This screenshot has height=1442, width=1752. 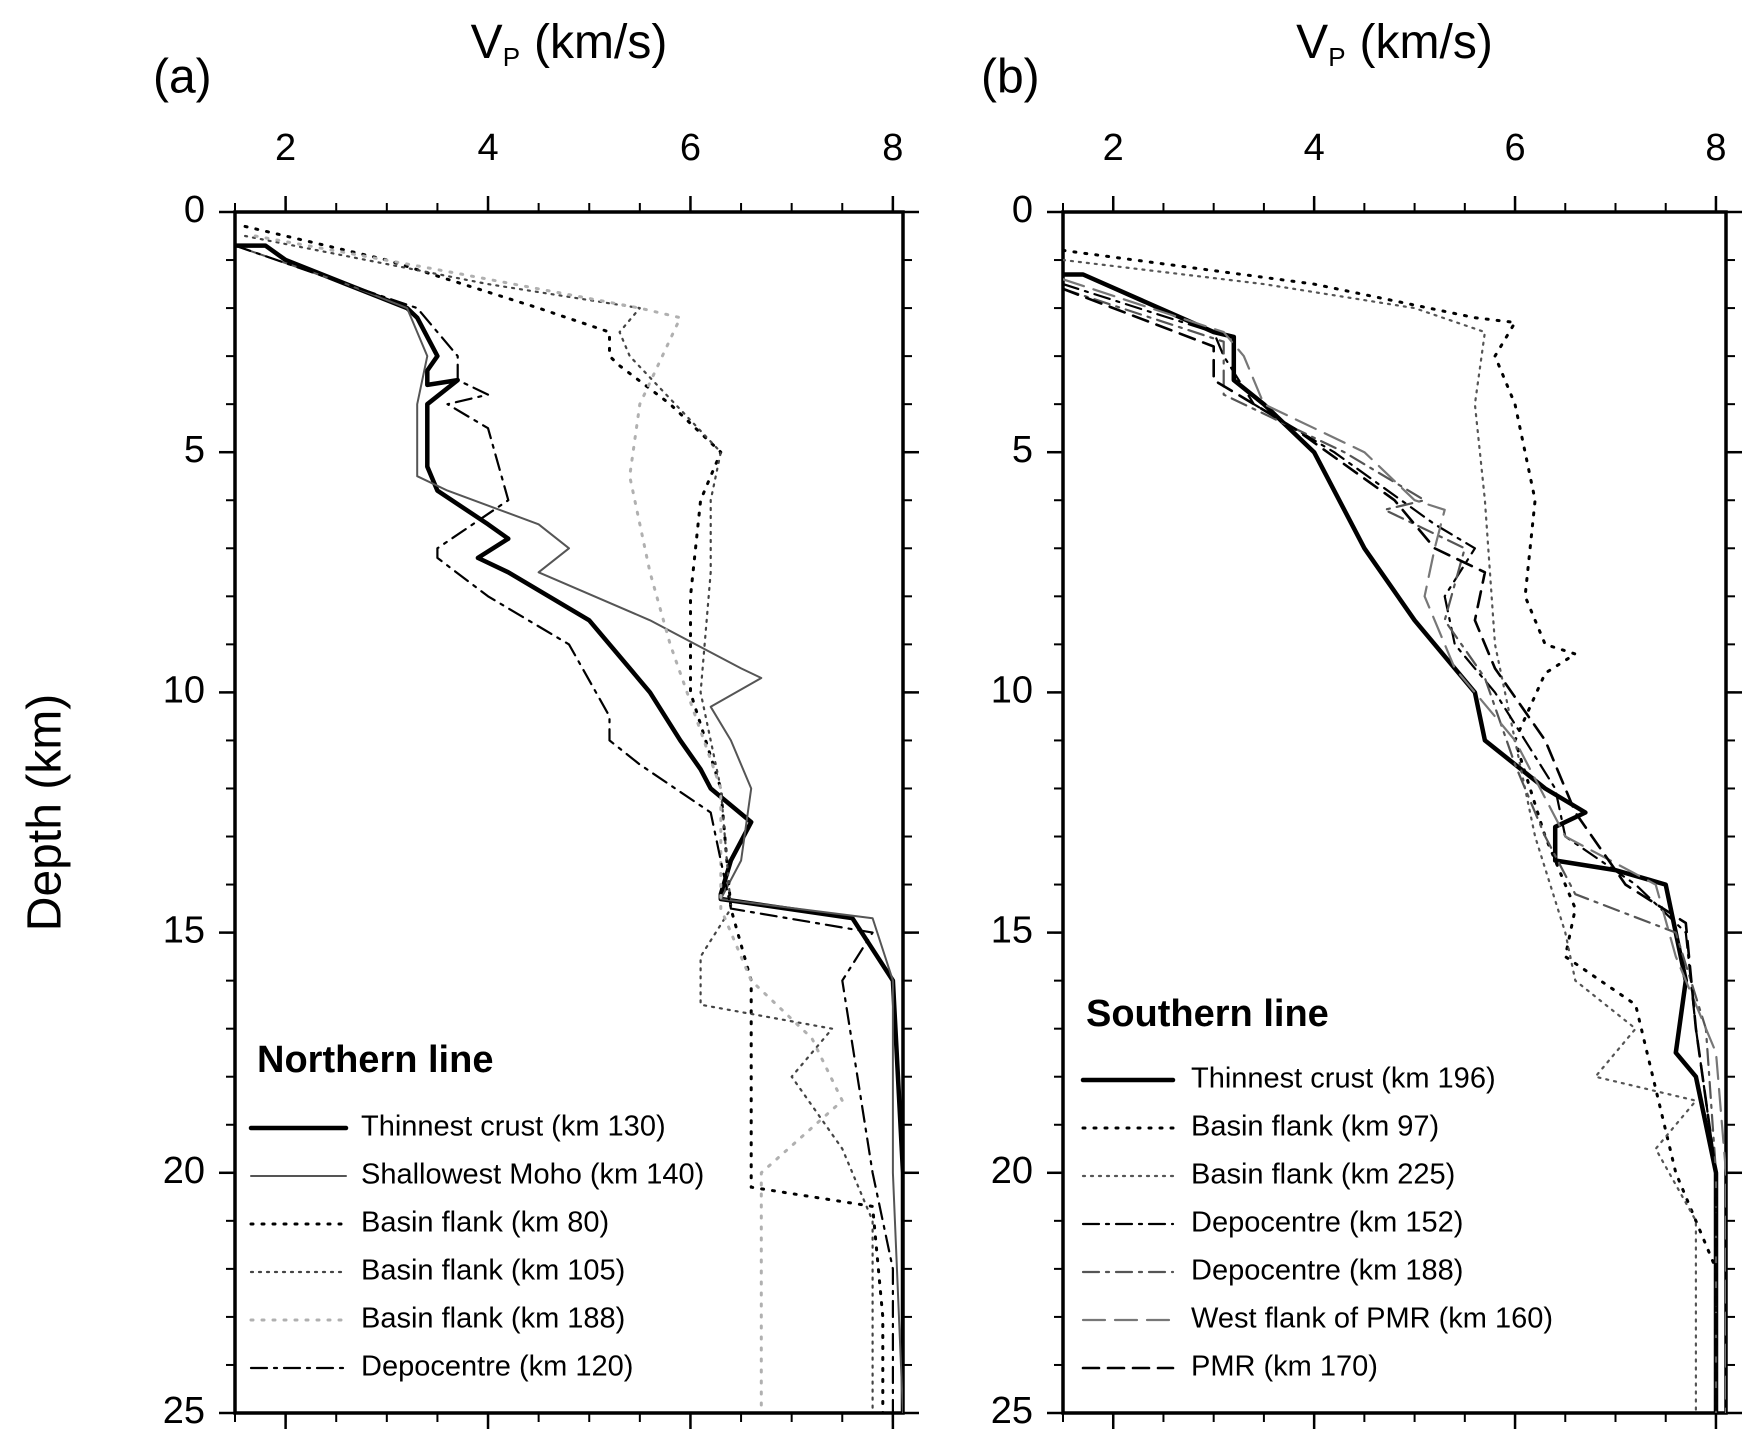 I want to click on legend-title: Southern line, so click(x=1207, y=1014).